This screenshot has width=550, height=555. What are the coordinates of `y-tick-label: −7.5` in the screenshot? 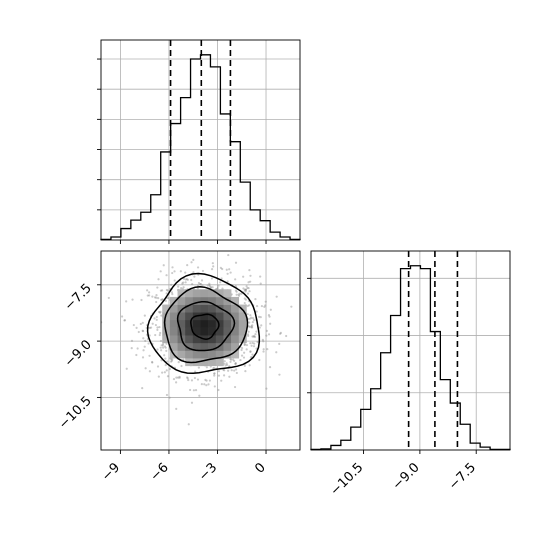 It's located at (78, 297).